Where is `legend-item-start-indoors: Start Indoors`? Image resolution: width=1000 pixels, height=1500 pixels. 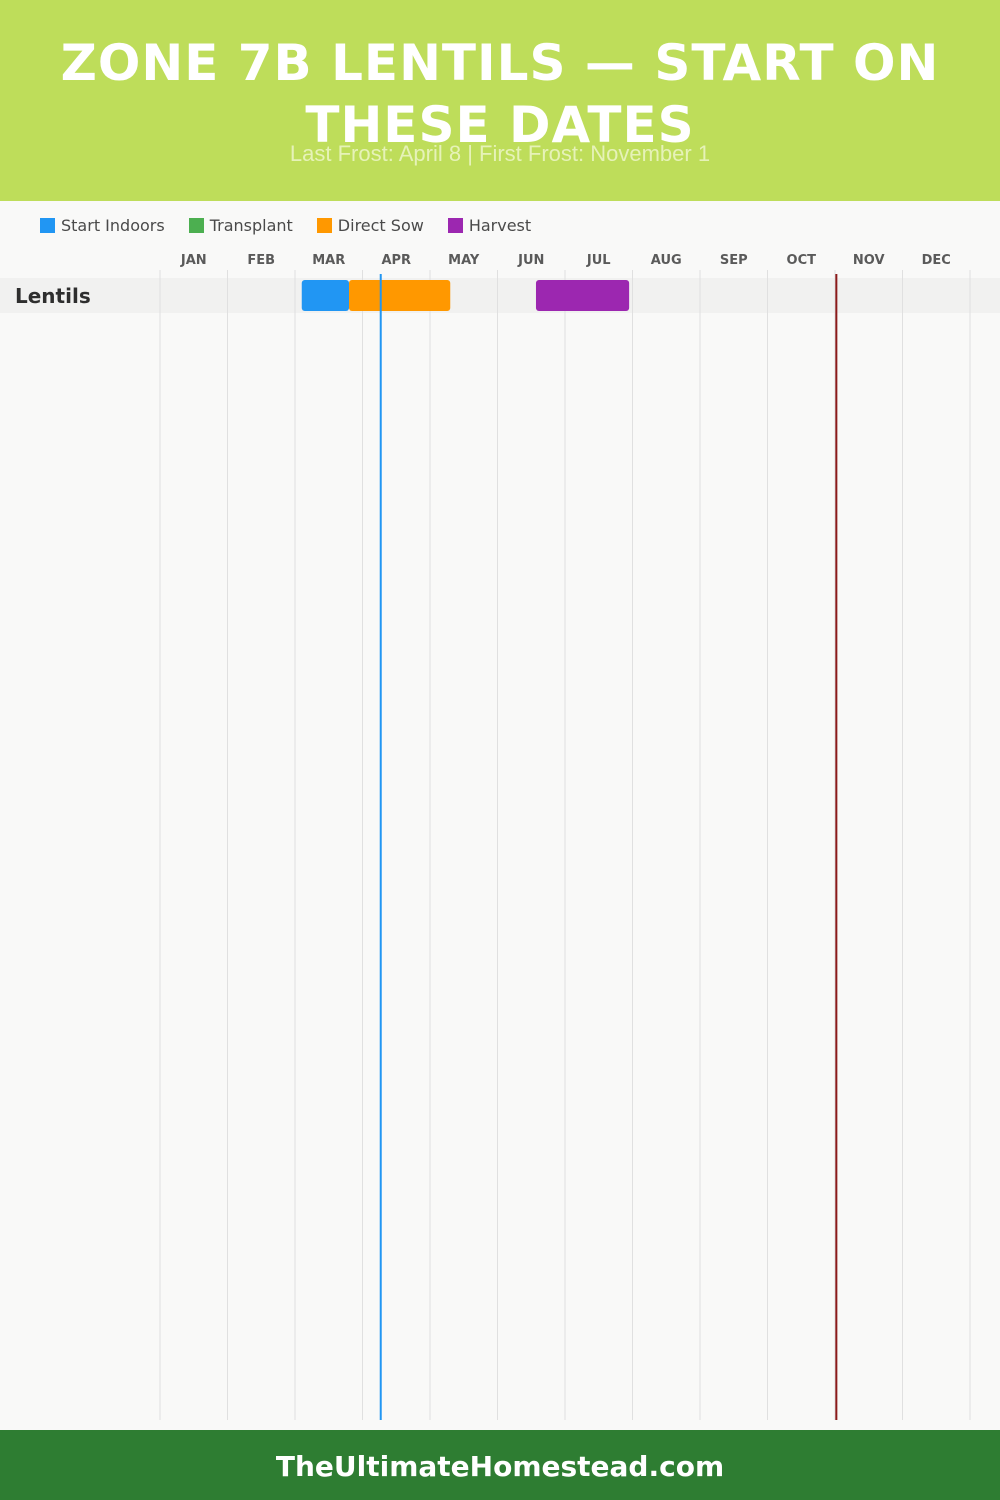
legend-item-start-indoors: Start Indoors is located at coordinates (102, 225).